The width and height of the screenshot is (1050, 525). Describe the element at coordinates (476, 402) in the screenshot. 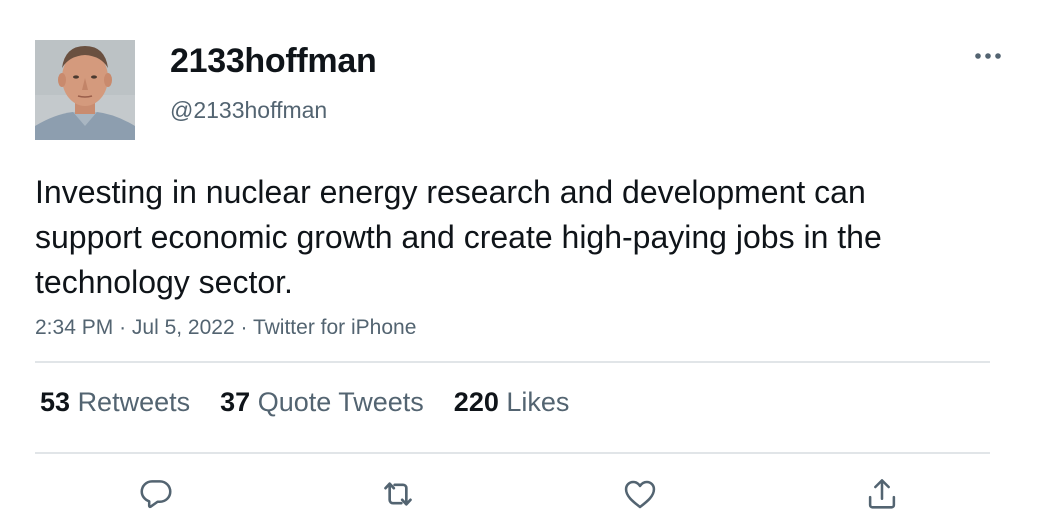

I see `likes-count: 220` at that location.